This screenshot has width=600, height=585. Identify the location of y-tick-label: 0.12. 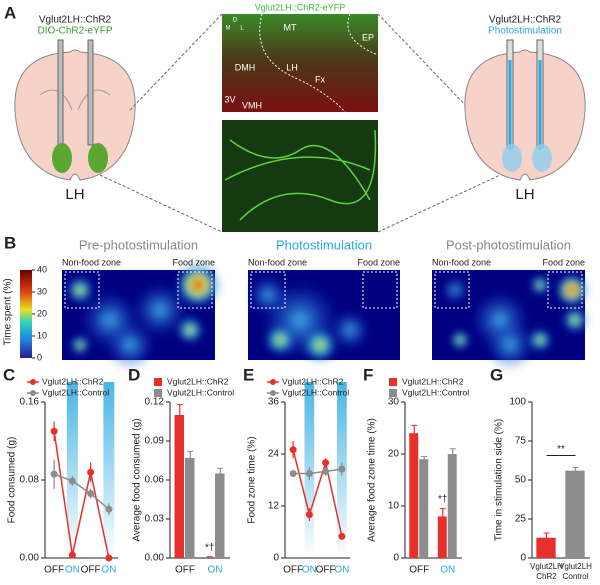
(155, 402).